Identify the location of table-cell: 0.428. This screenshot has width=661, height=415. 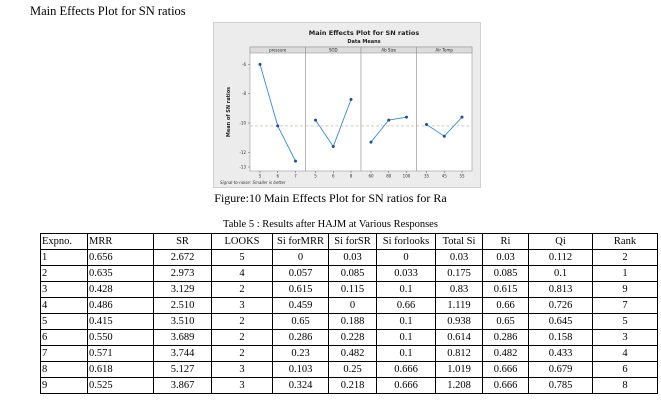
(120, 289).